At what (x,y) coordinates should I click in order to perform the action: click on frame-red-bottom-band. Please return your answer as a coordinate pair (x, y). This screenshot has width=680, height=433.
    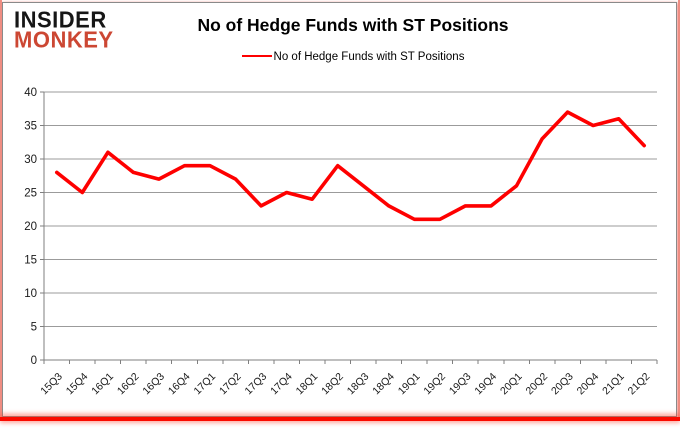
    Looking at the image, I should click on (340, 419).